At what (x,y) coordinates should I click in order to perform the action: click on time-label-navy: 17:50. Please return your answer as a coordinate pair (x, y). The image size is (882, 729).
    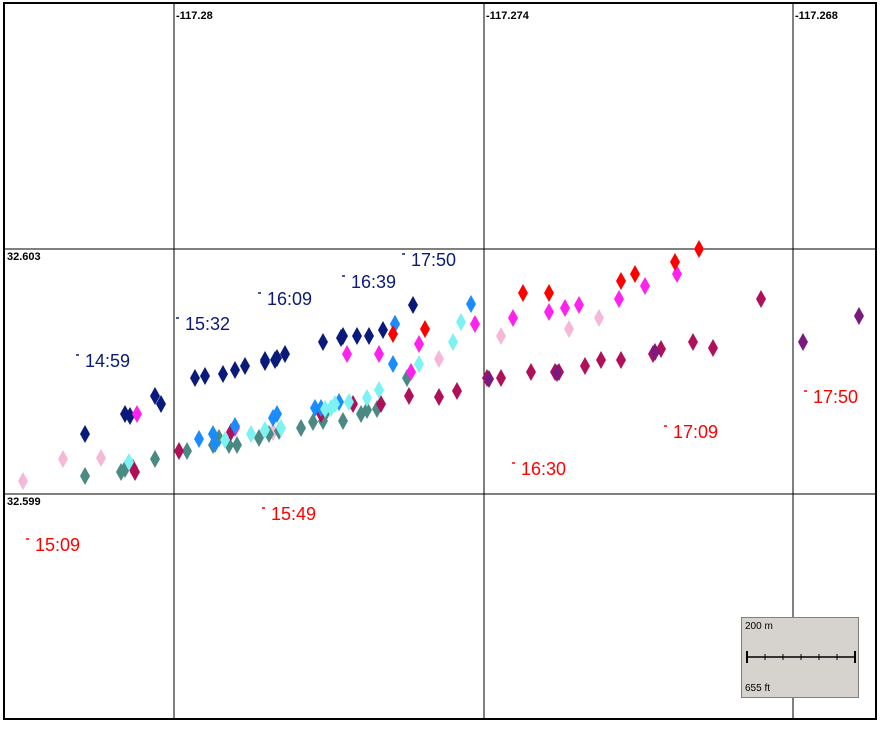
    Looking at the image, I should click on (429, 260).